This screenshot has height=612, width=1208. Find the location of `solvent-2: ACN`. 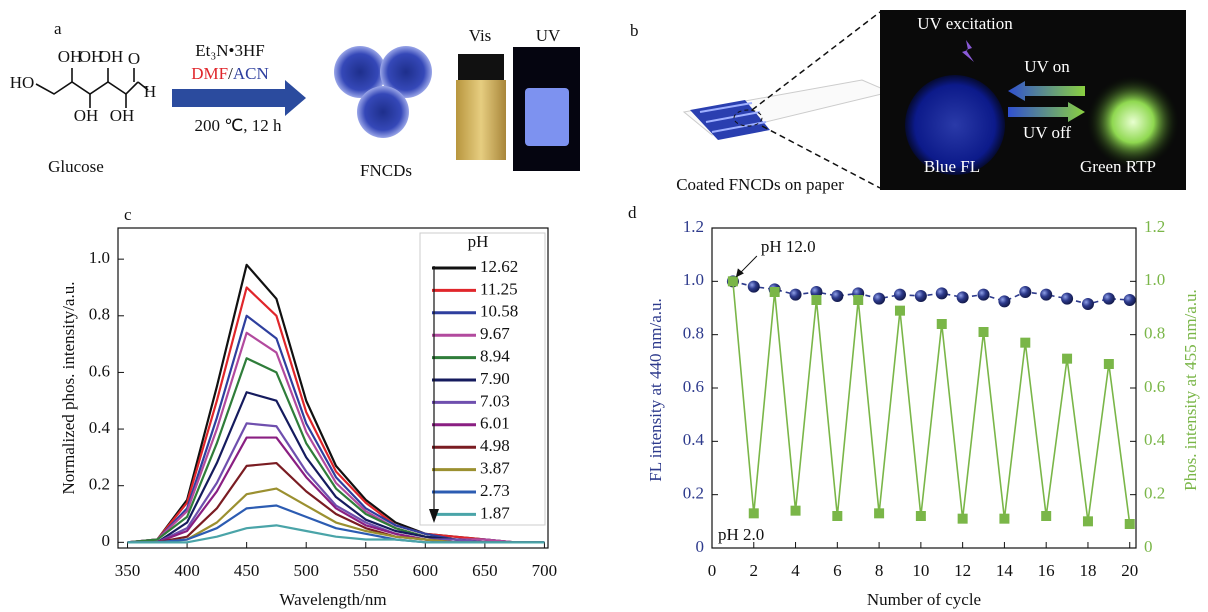

solvent-2: ACN is located at coordinates (251, 73).